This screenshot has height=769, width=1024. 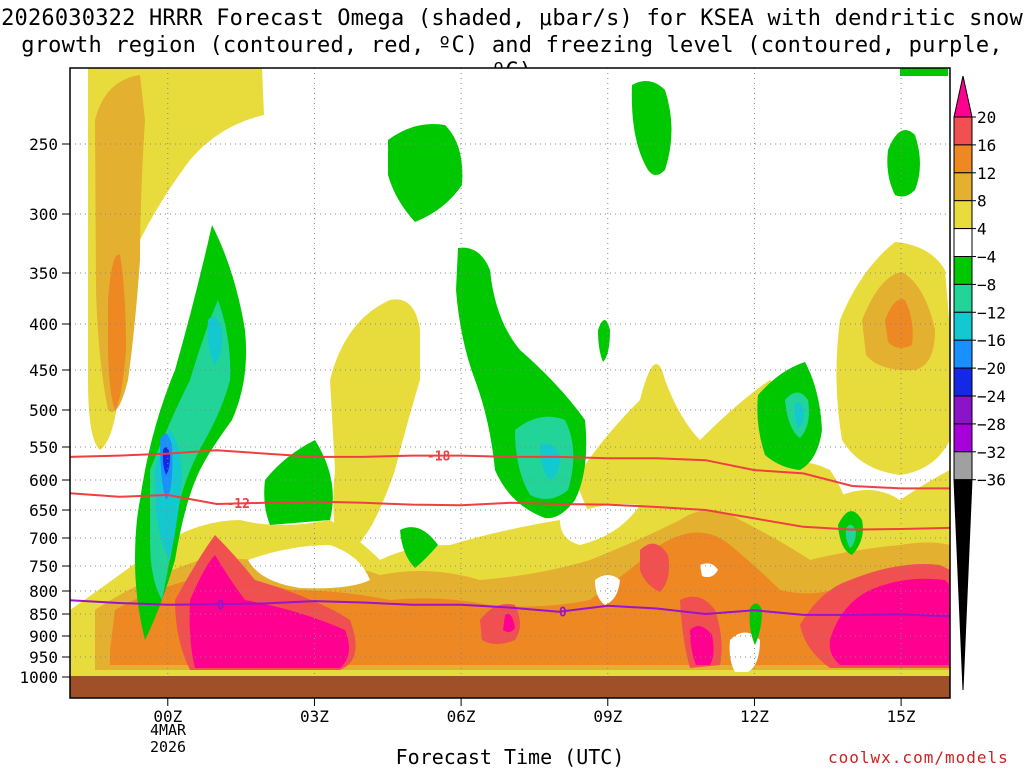 What do you see at coordinates (461, 716) in the screenshot?
I see `x-tick-label-06Z: 06Z` at bounding box center [461, 716].